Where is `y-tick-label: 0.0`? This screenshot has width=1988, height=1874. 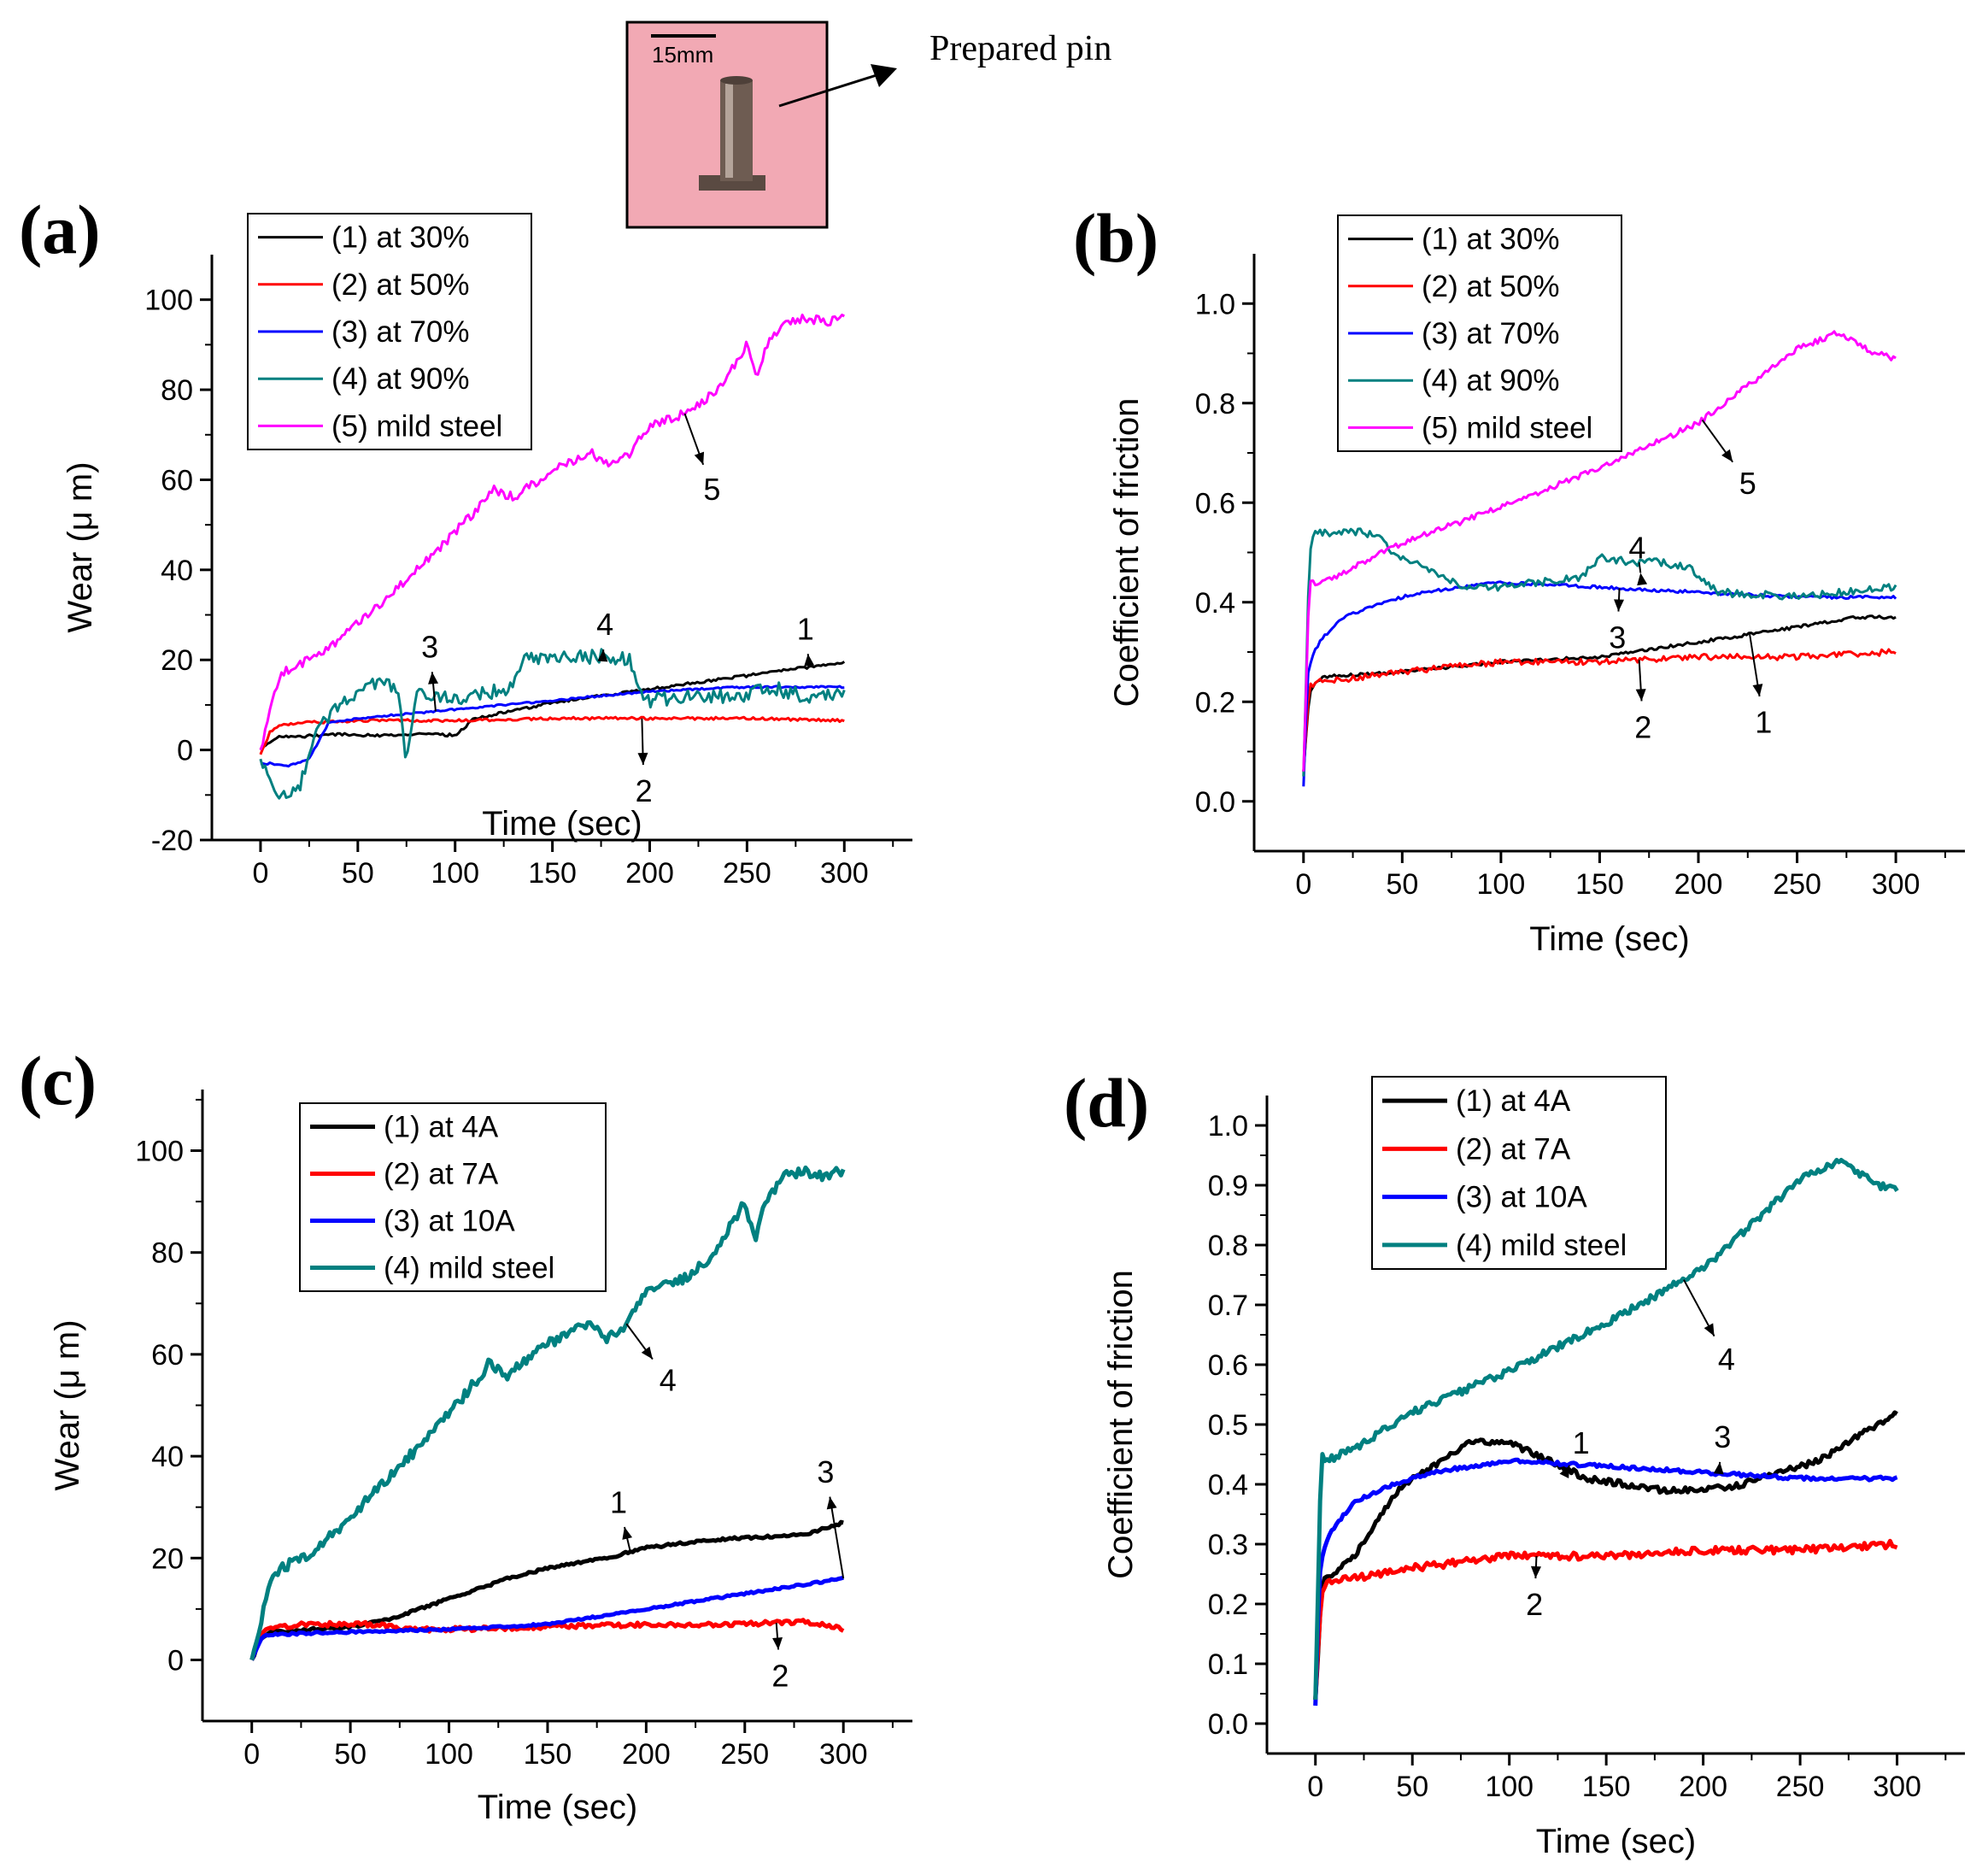
y-tick-label: 0.0 is located at coordinates (1228, 1724).